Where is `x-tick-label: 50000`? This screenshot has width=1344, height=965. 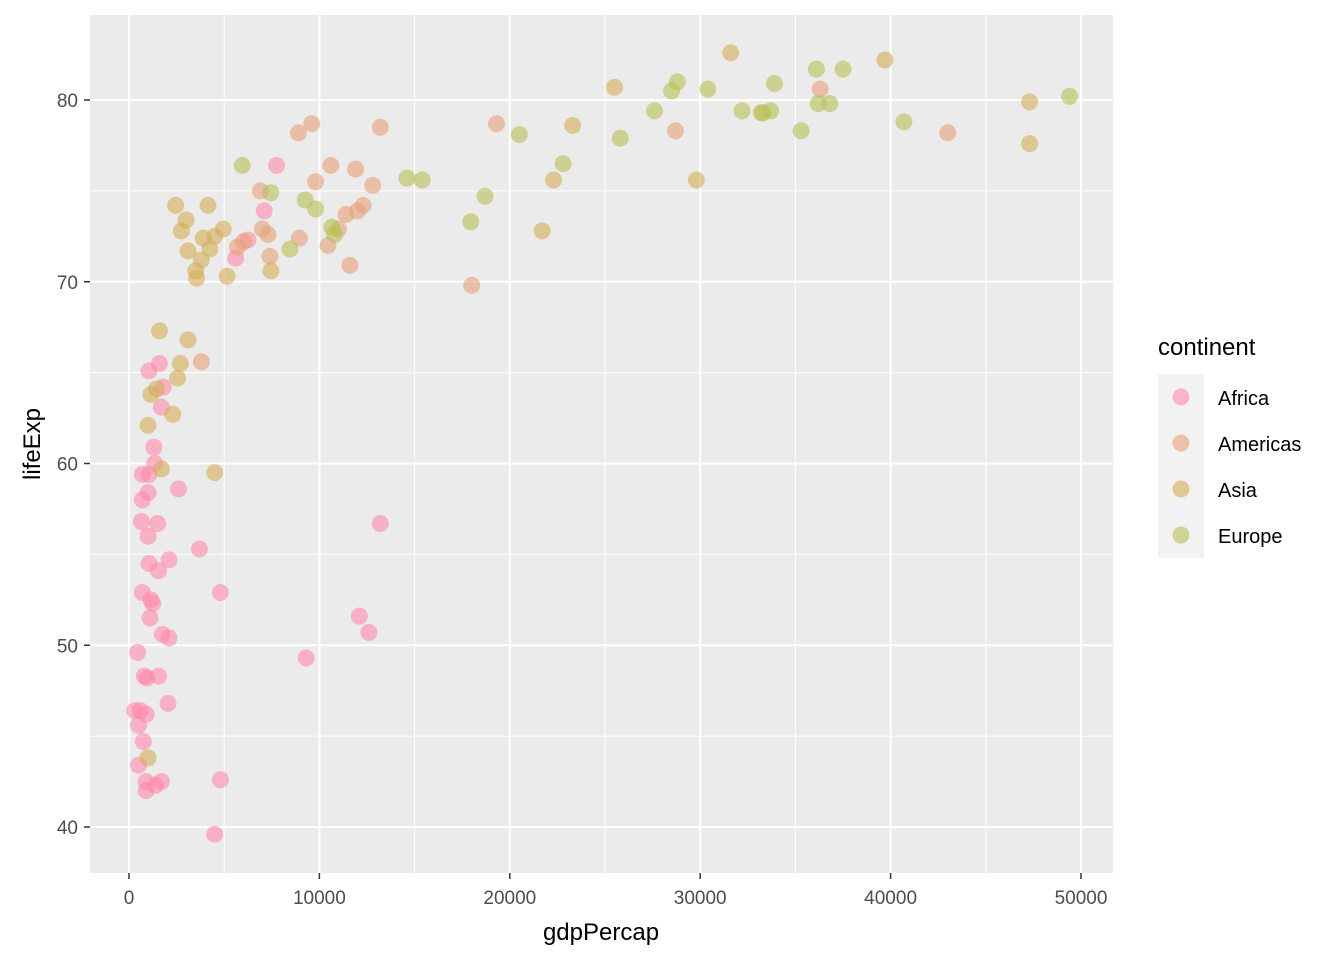
x-tick-label: 50000 is located at coordinates (1081, 898).